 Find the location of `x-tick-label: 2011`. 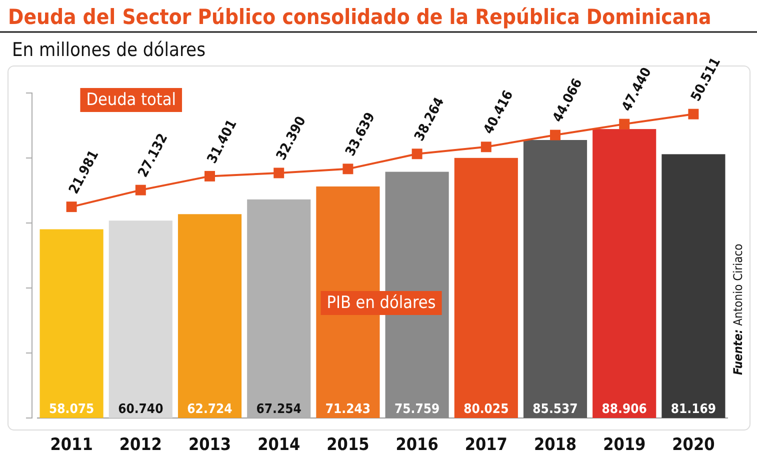

x-tick-label: 2011 is located at coordinates (71, 445).